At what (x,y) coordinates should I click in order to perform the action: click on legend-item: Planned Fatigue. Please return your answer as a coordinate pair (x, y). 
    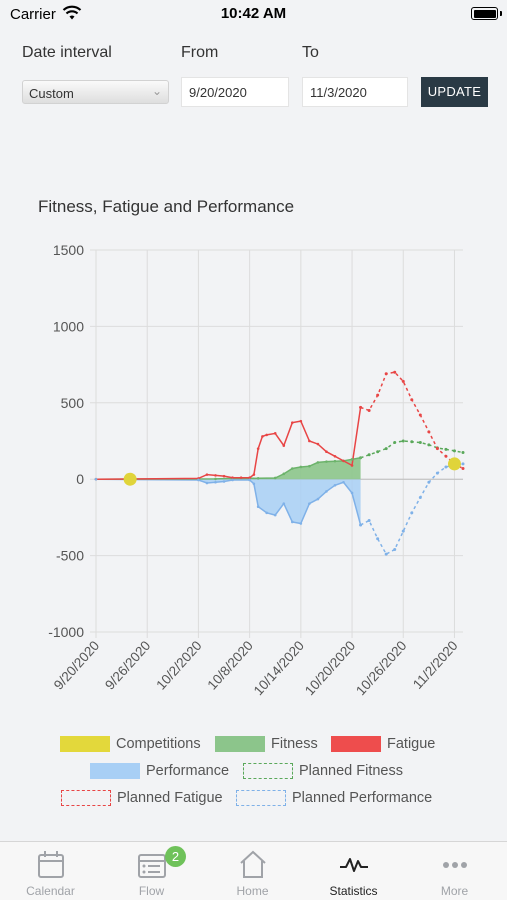
    Looking at the image, I should click on (142, 798).